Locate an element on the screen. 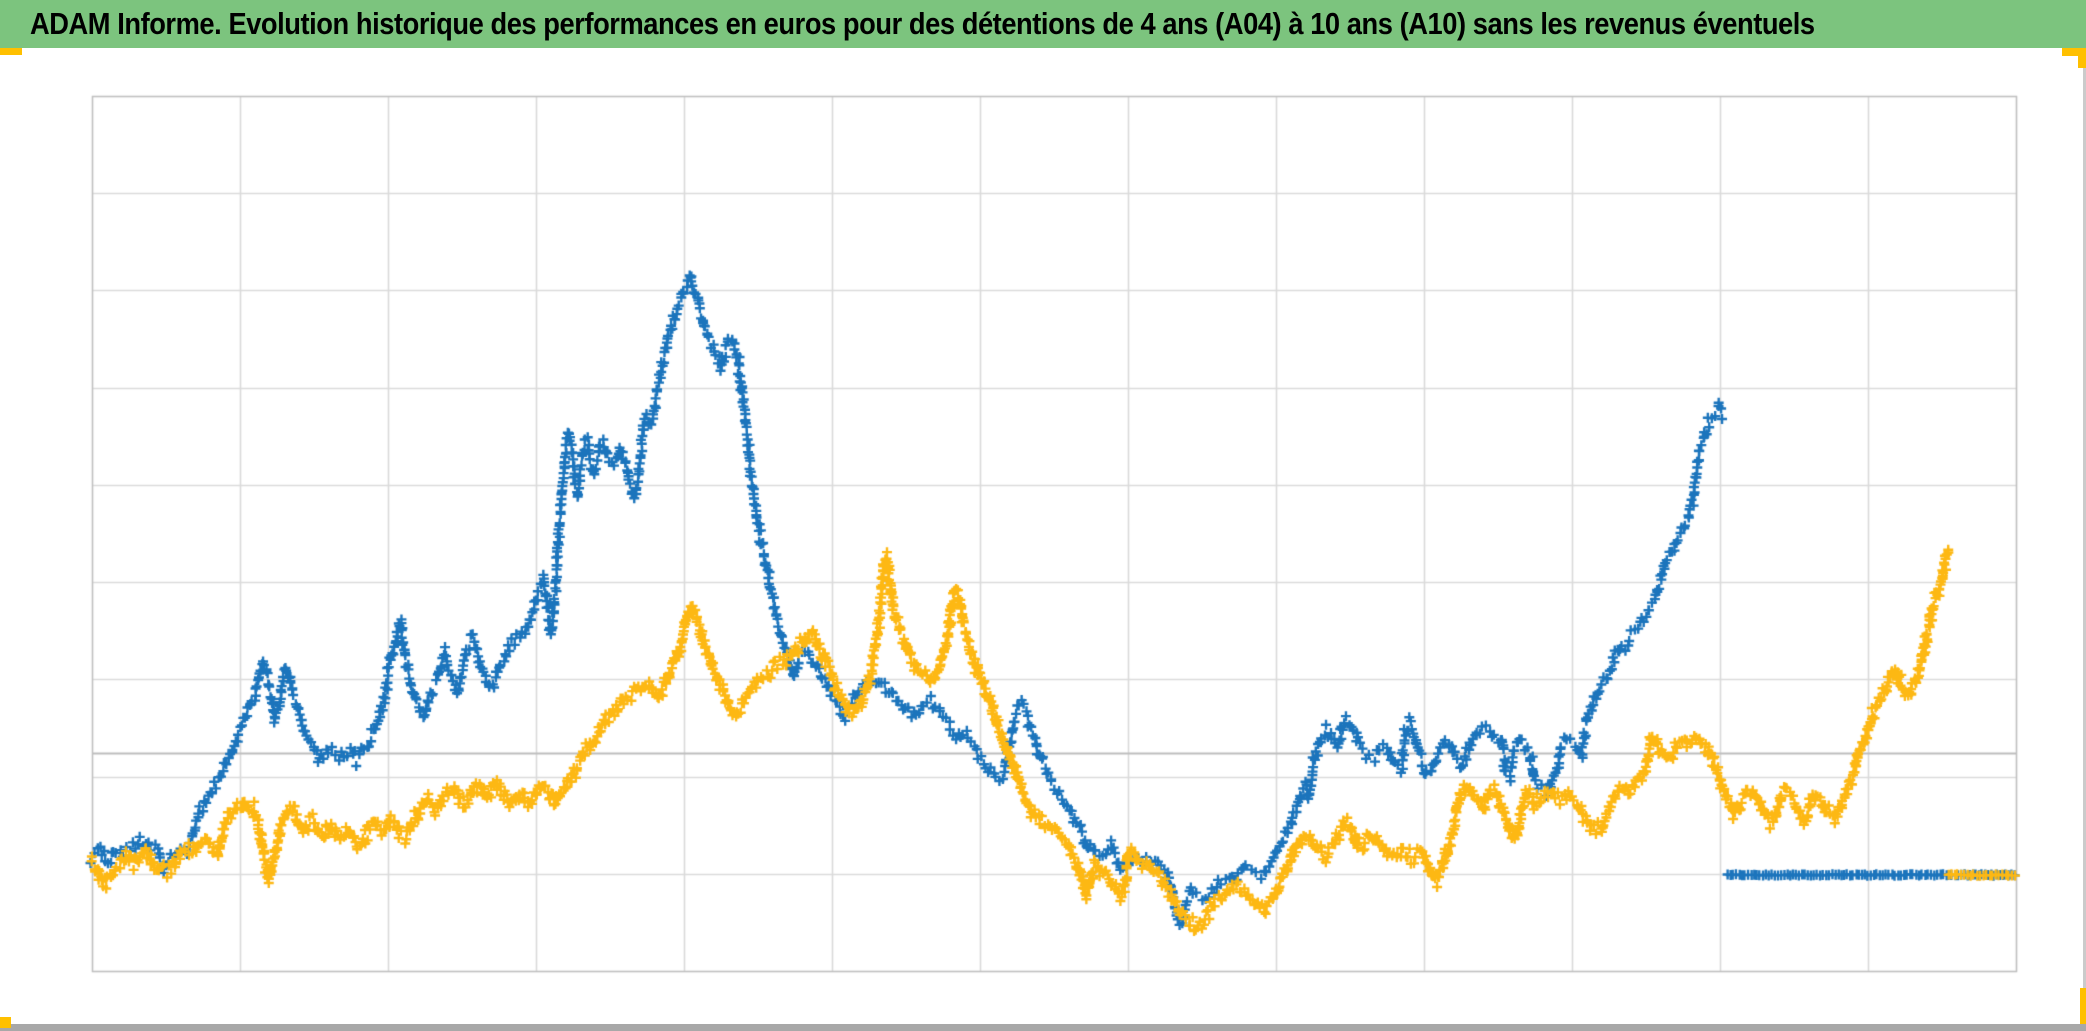  window-right-edge is located at coordinates (2084, 528).